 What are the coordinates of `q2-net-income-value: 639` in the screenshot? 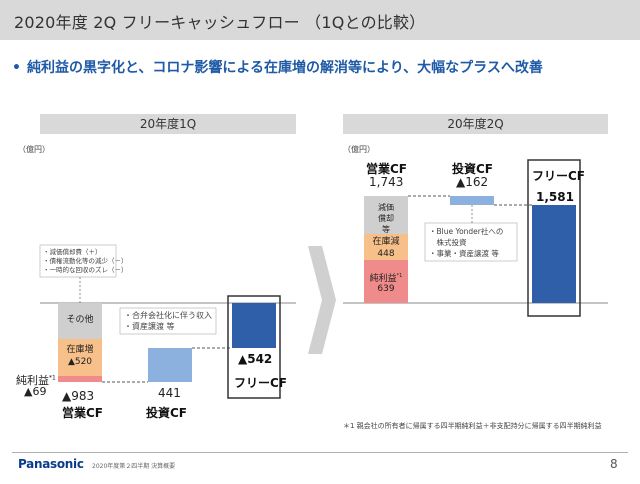 It's located at (386, 289).